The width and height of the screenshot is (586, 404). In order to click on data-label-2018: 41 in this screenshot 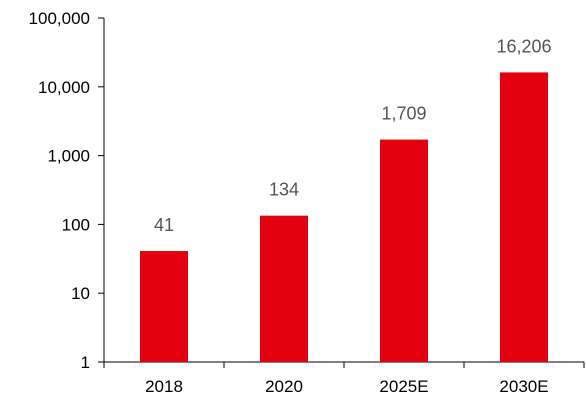, I will do `click(164, 225)`.